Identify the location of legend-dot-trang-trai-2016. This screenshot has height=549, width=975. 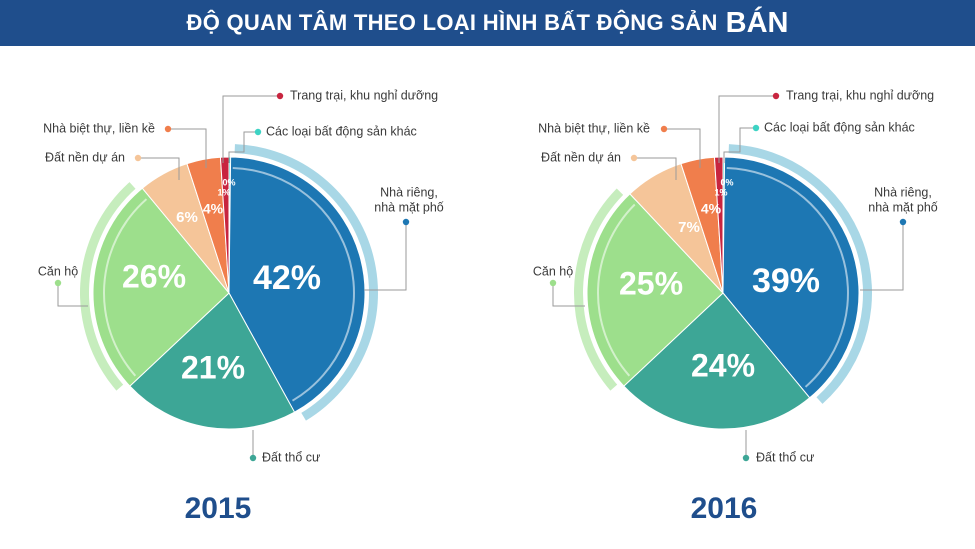
(776, 96).